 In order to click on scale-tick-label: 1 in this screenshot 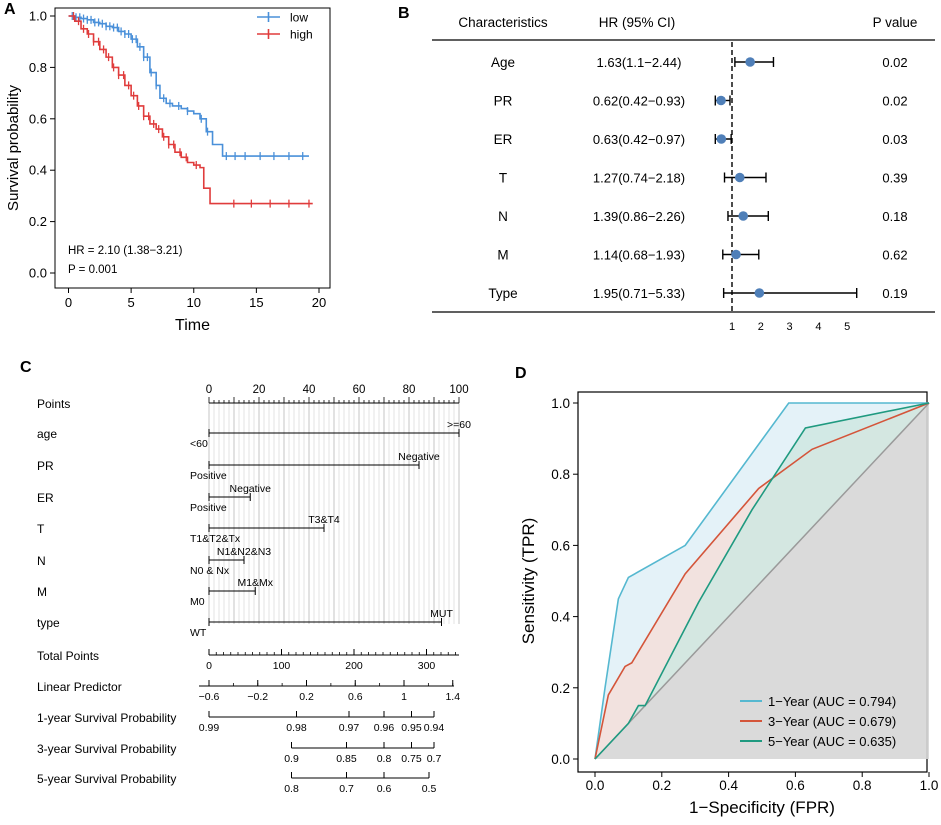, I will do `click(404, 697)`.